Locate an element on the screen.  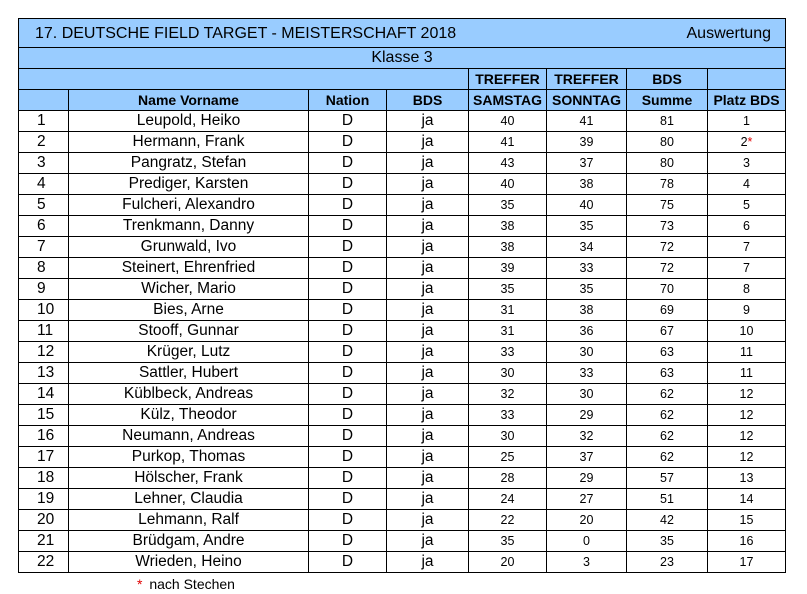
platz-cell-value: 9 is located at coordinates (746, 310).